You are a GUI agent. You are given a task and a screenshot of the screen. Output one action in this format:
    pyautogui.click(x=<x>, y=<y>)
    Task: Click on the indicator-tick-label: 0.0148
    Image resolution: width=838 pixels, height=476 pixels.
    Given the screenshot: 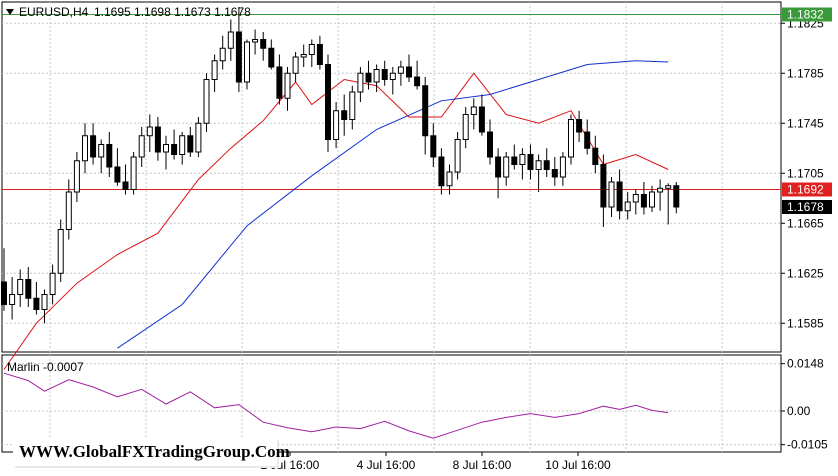 What is the action you would take?
    pyautogui.click(x=805, y=364)
    